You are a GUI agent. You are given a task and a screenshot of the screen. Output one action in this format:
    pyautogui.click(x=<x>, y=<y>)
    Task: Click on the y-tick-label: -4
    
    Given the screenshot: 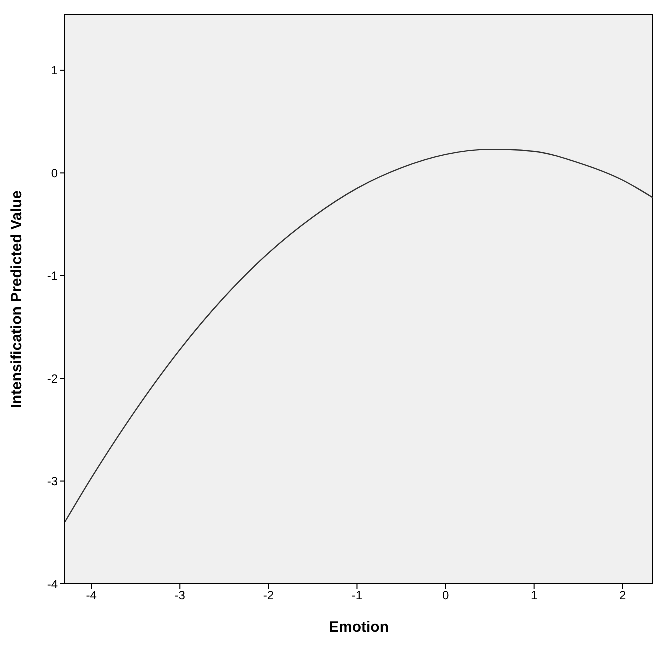 What is the action you would take?
    pyautogui.click(x=52, y=584)
    